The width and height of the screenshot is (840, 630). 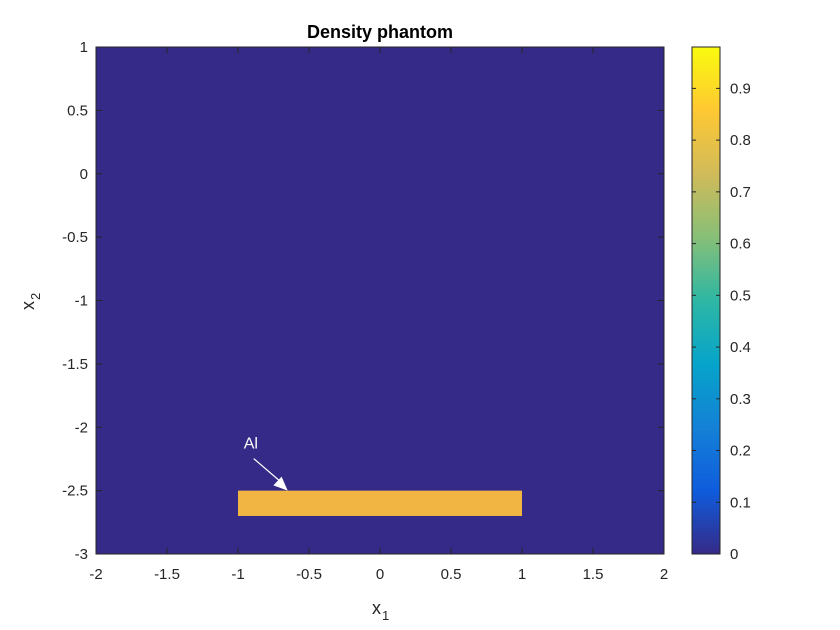 What do you see at coordinates (593, 574) in the screenshot?
I see `x-tick-label: 1.5` at bounding box center [593, 574].